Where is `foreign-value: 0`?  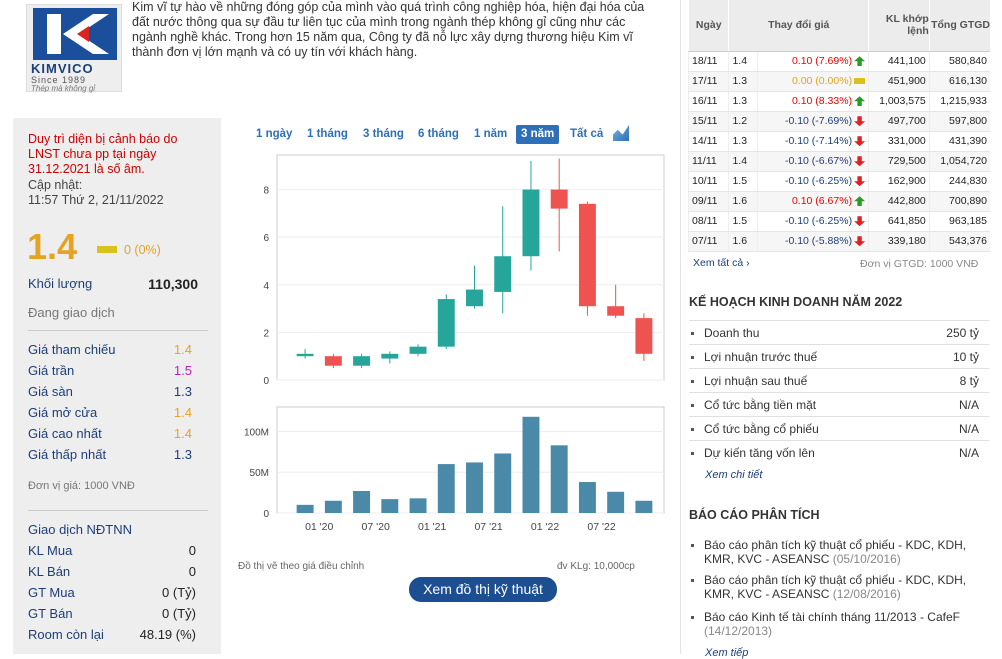 foreign-value: 0 is located at coordinates (192, 550).